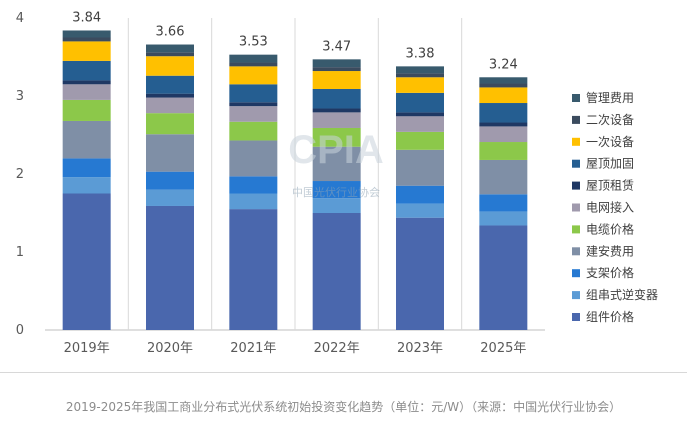 The width and height of the screenshot is (687, 429). What do you see at coordinates (170, 32) in the screenshot?
I see `total-label: 3.66` at bounding box center [170, 32].